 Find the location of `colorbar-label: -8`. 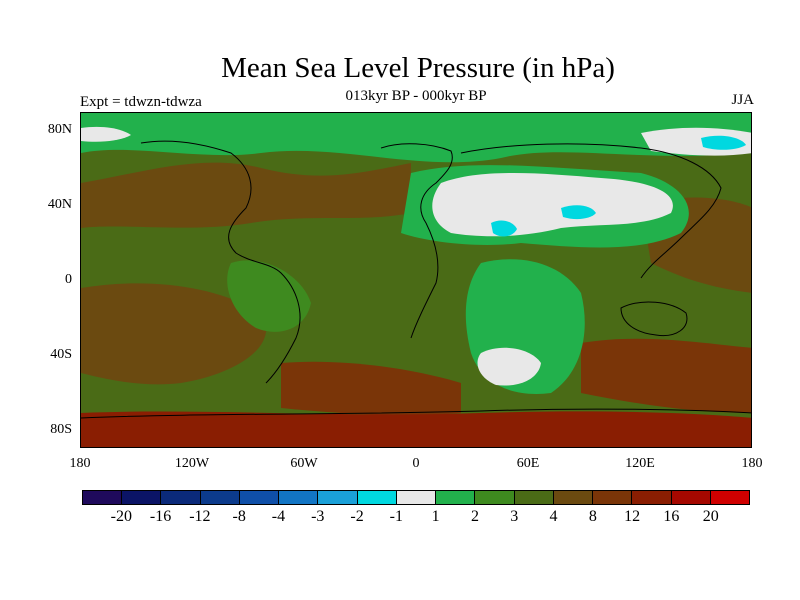

colorbar-label: -8 is located at coordinates (239, 516).